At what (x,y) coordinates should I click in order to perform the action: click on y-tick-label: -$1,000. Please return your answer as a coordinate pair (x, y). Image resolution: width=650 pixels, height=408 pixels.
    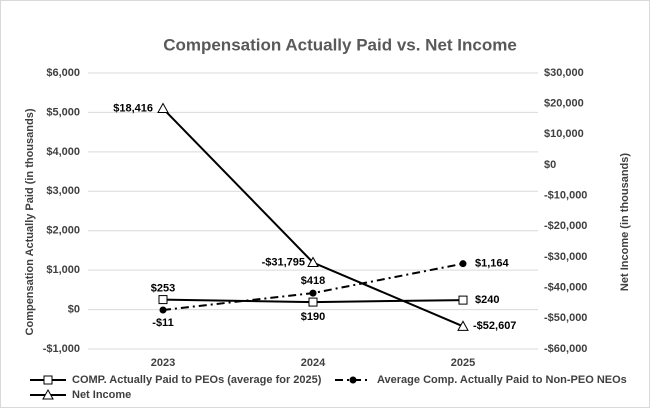
    Looking at the image, I should click on (61, 349).